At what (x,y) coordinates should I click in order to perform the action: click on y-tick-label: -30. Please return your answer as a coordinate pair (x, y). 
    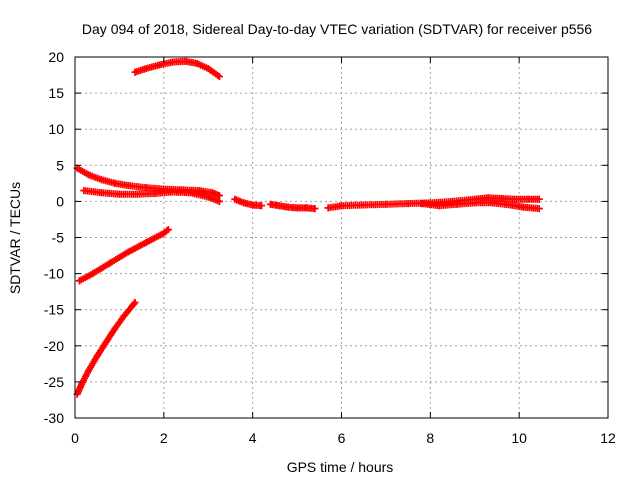
    Looking at the image, I should click on (54, 418).